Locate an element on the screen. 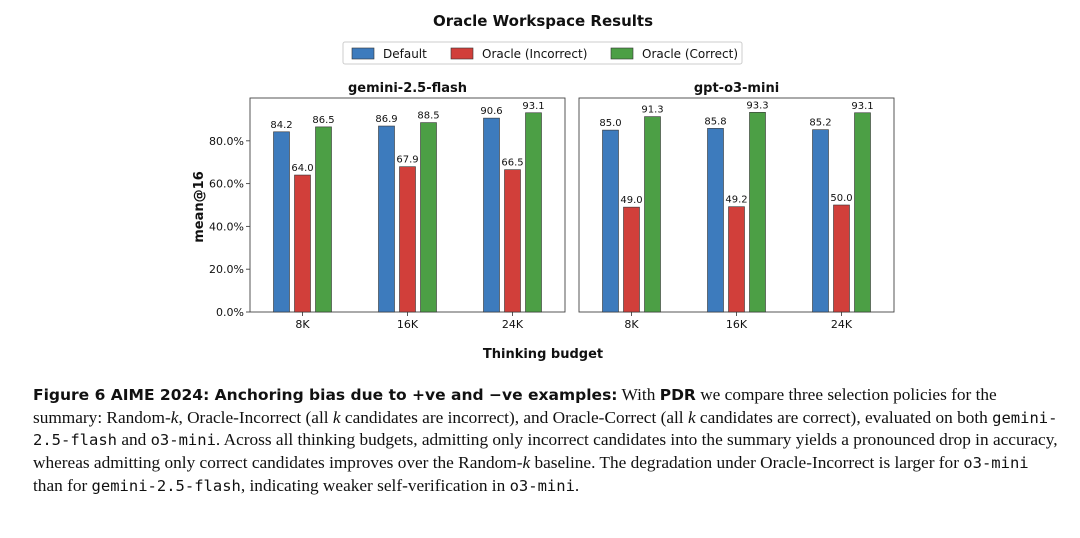 The height and width of the screenshot is (538, 1080). bar-value-label: 93.3 is located at coordinates (757, 105).